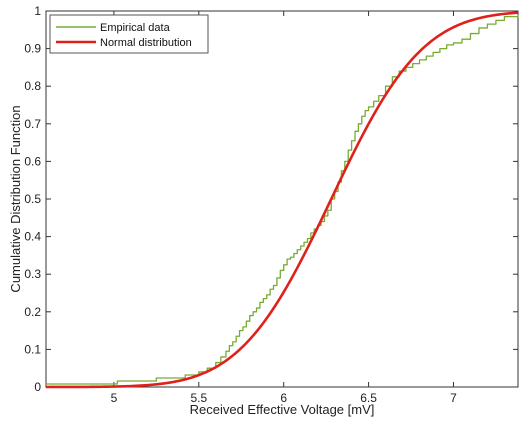  I want to click on legend: Empirical data Normal distribution, so click(129, 34).